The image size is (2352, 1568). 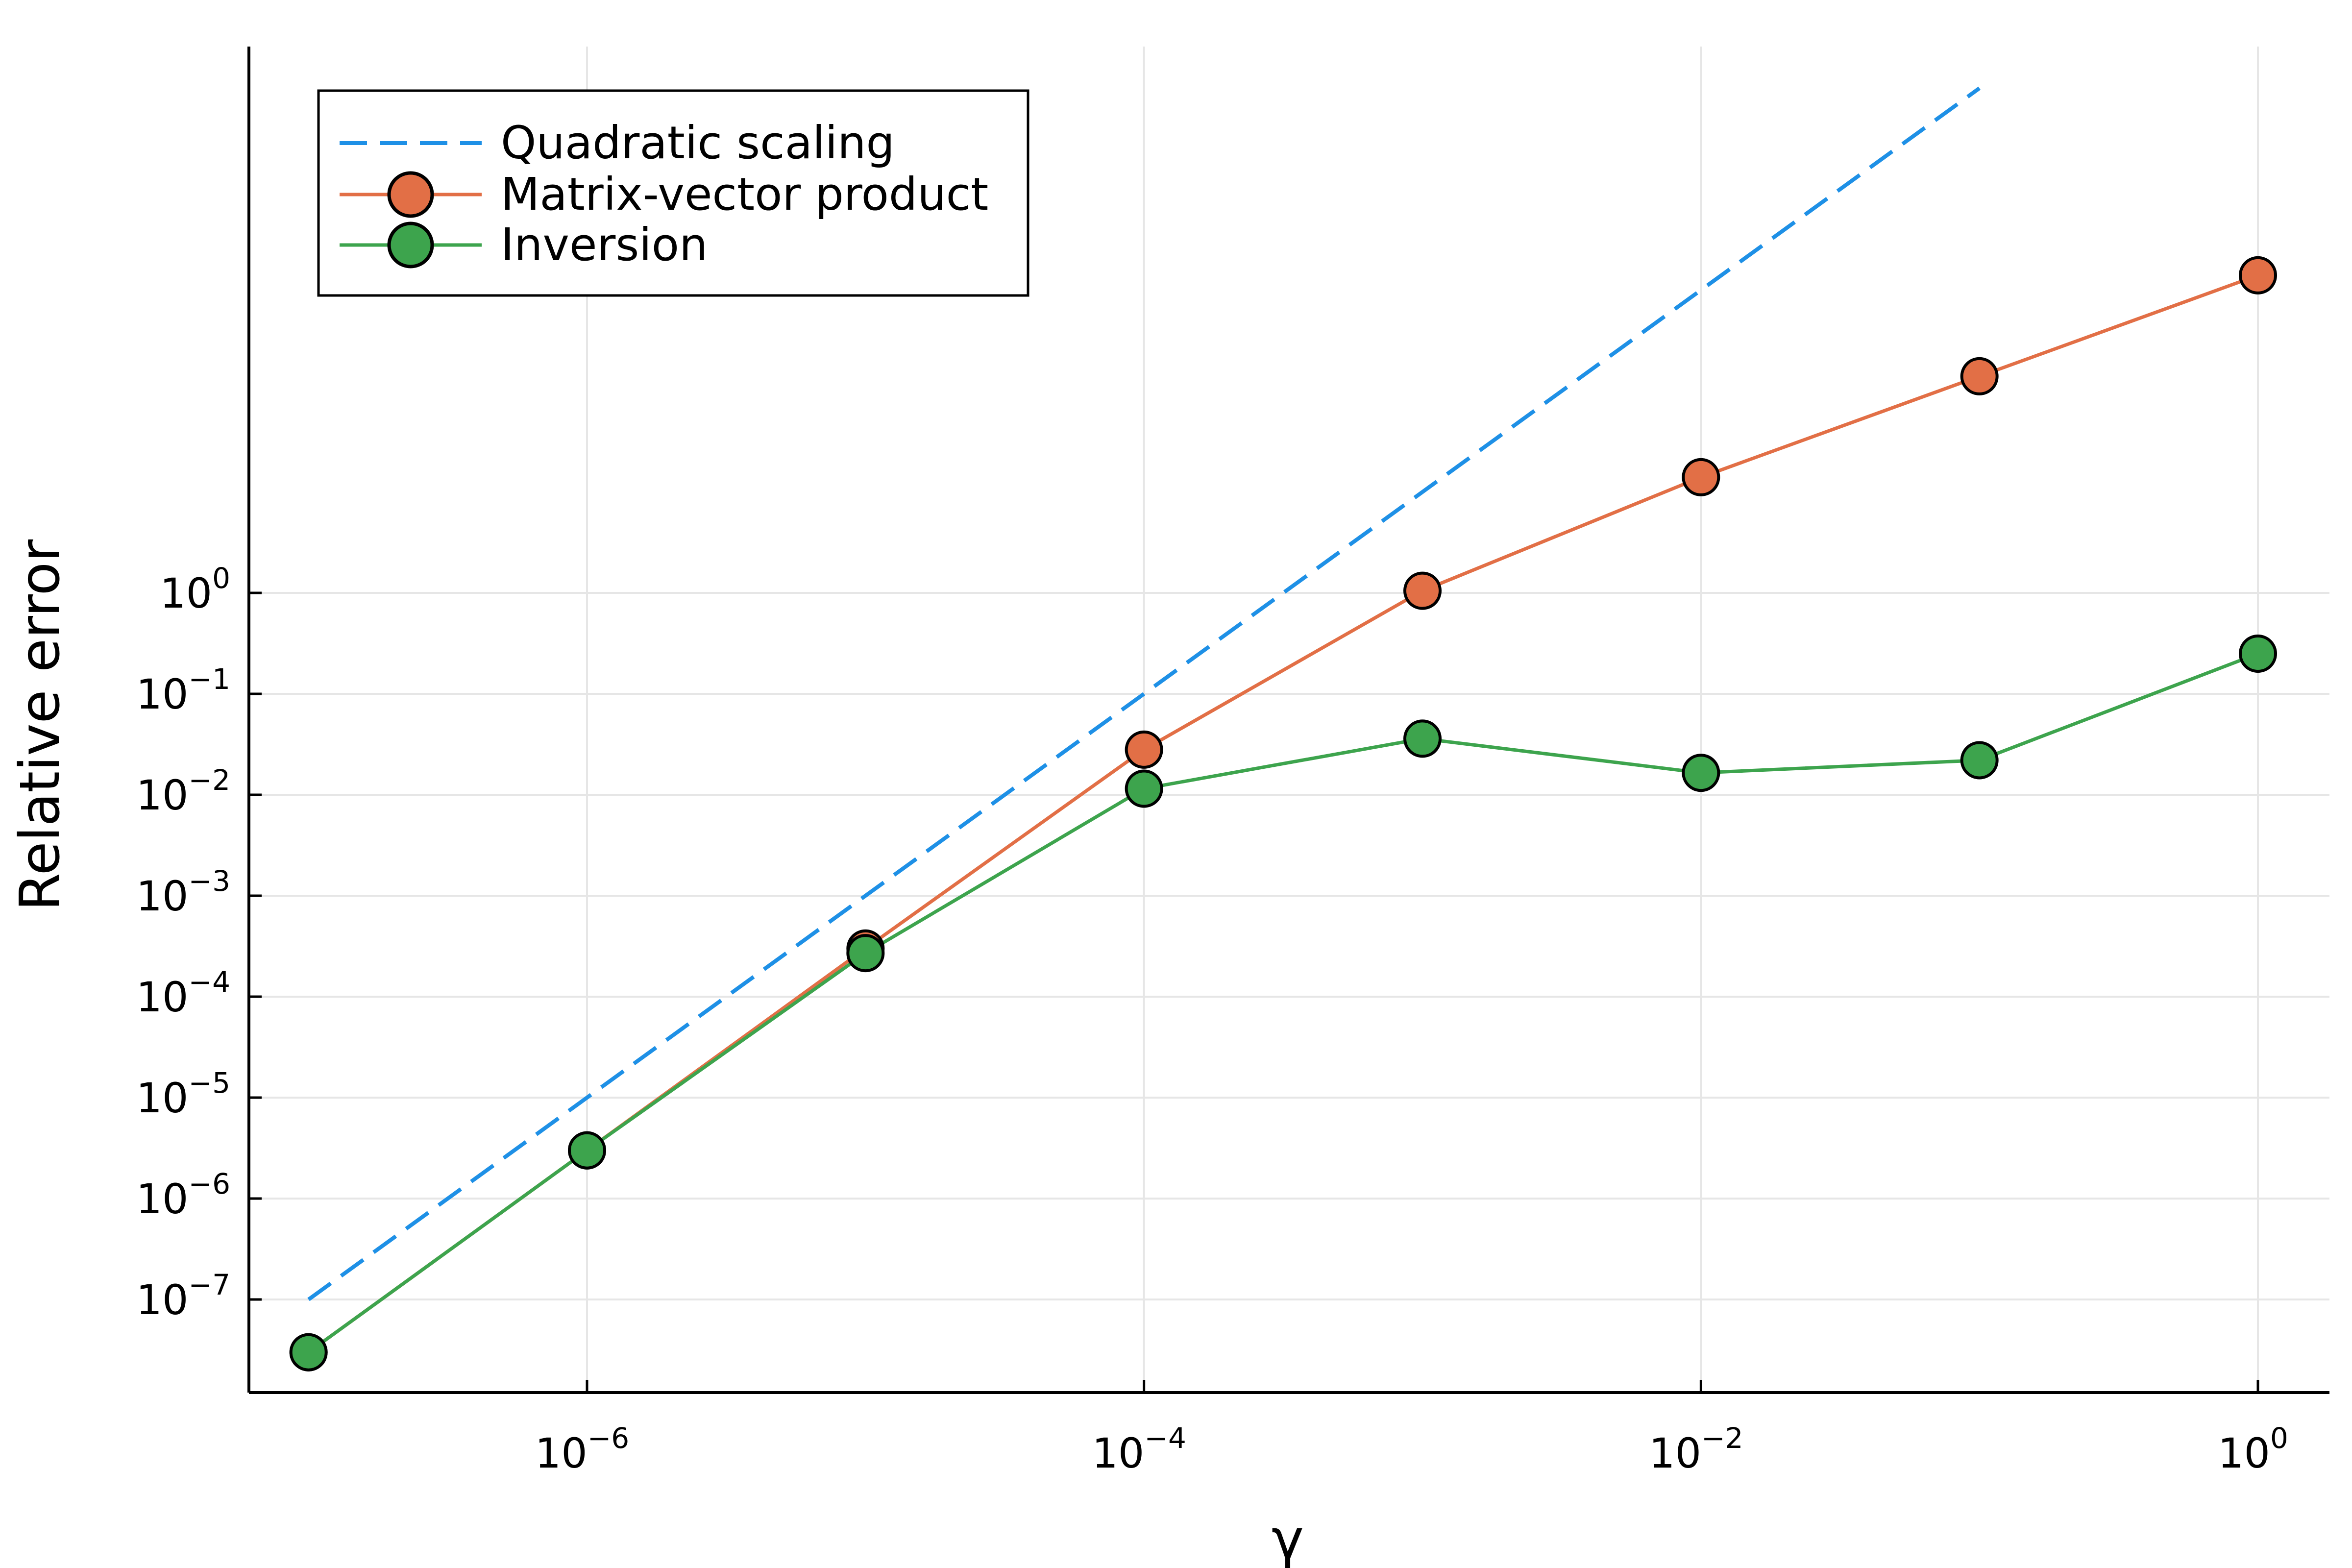 What do you see at coordinates (744, 194) in the screenshot?
I see `legend-label-matrix-vector-product: Matrix-vector product` at bounding box center [744, 194].